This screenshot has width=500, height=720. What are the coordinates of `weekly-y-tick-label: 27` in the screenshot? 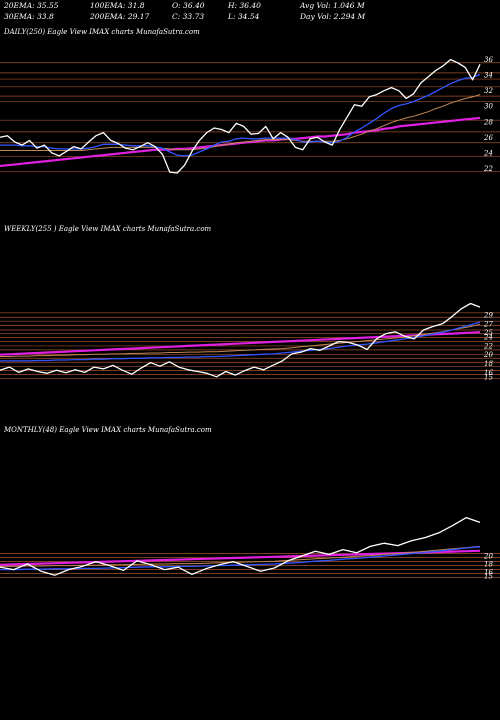 It's located at (488, 324).